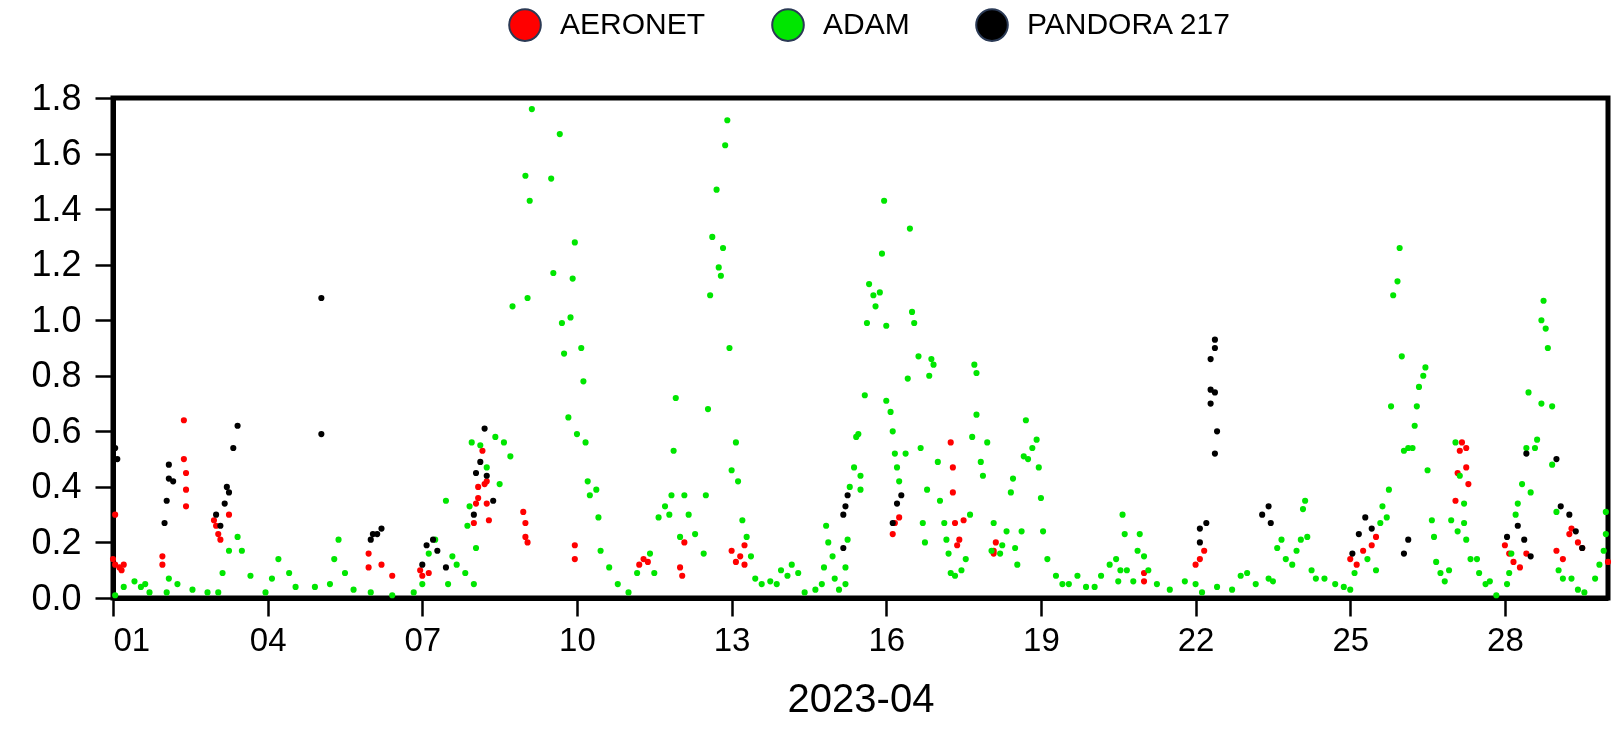 The image size is (1618, 736). I want to click on y-tick-label: 1.2, so click(56, 264).